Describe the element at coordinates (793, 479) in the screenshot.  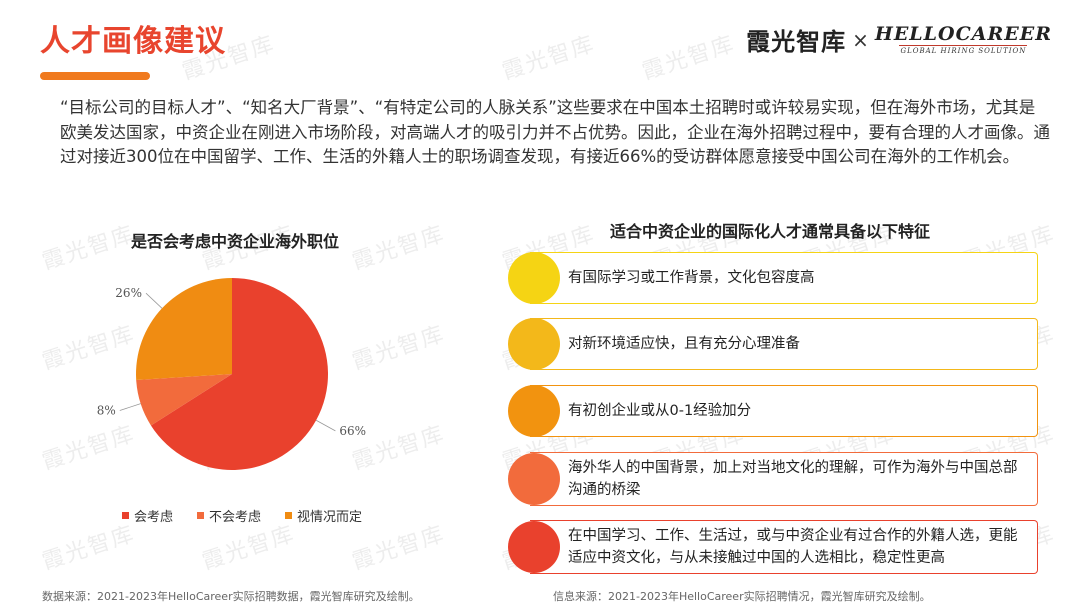
I see `feature-text: 海外华人的中国背景，加上对当地文化的理解，可作为海外与中国总部沟通的桥梁` at that location.